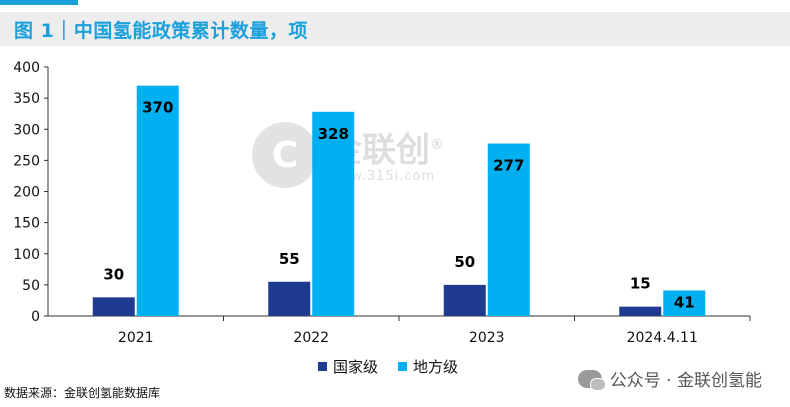 The width and height of the screenshot is (790, 407). I want to click on legend-label-national: 国家级, so click(356, 367).